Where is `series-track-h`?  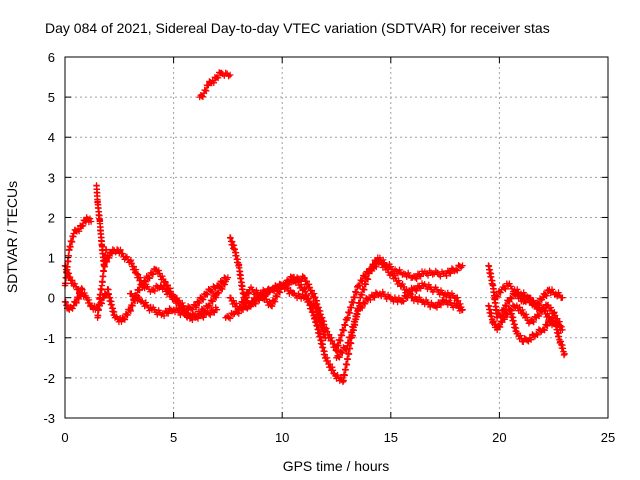 series-track-h is located at coordinates (215, 85).